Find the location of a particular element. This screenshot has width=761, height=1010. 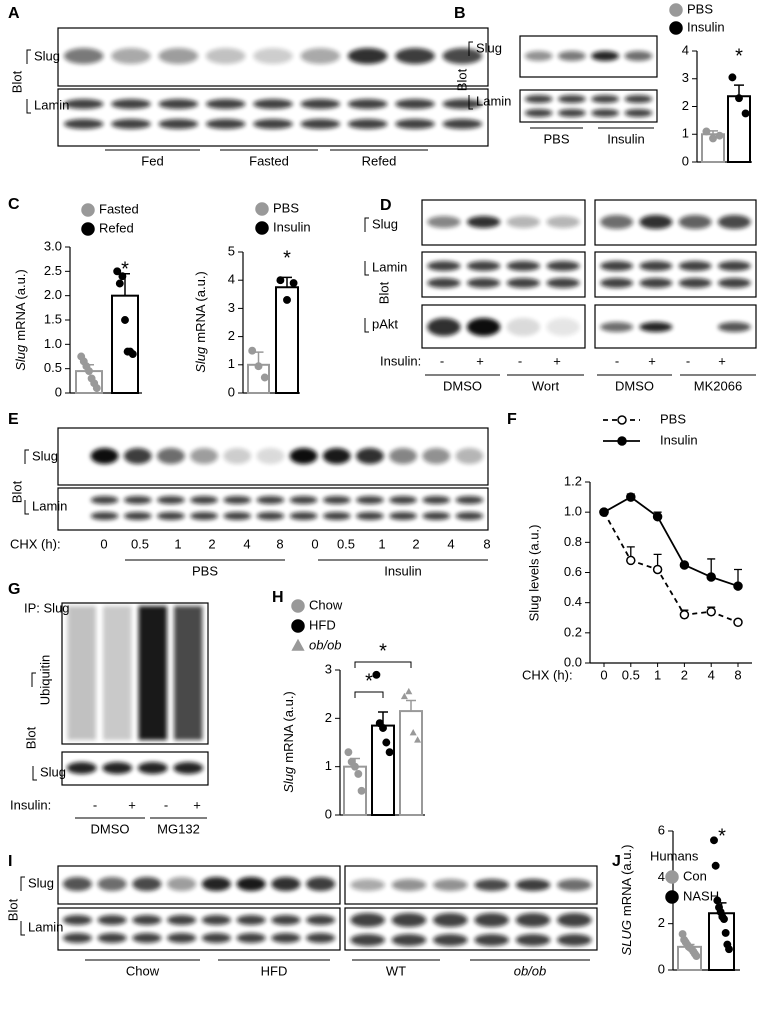

panel-label: H is located at coordinates (278, 597).